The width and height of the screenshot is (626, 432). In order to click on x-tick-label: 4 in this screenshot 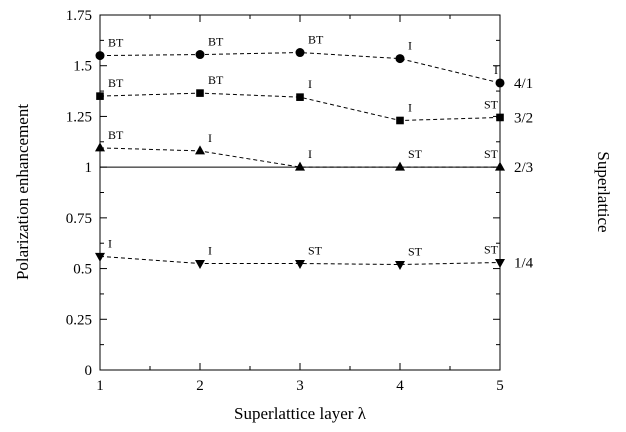, I will do `click(400, 386)`.